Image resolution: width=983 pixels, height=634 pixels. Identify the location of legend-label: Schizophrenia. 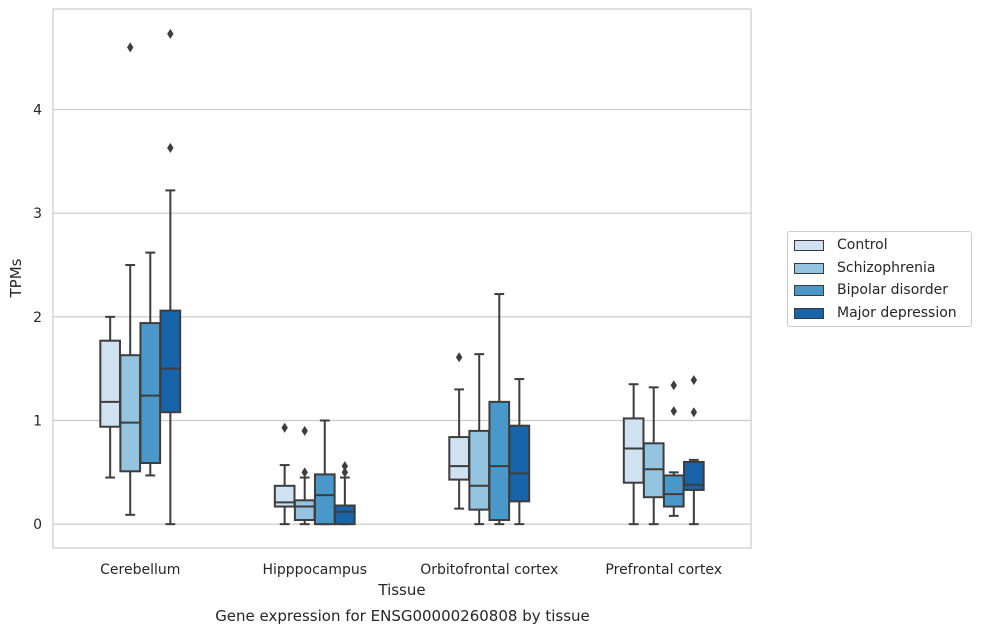
(886, 268).